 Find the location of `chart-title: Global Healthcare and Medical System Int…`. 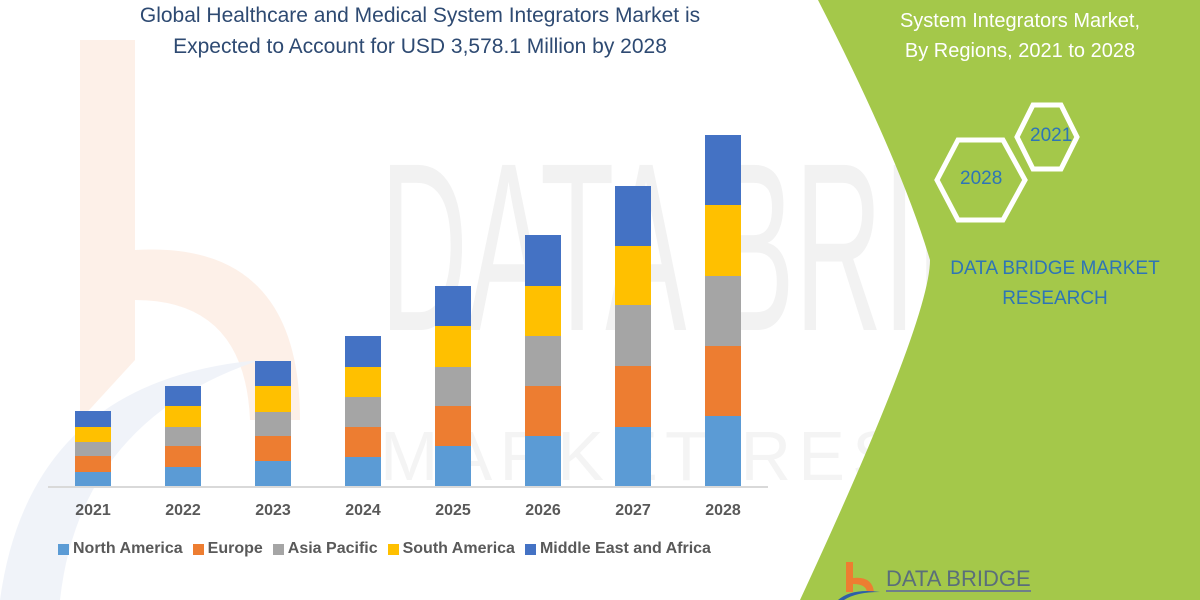

chart-title: Global Healthcare and Medical System Int… is located at coordinates (420, 31).